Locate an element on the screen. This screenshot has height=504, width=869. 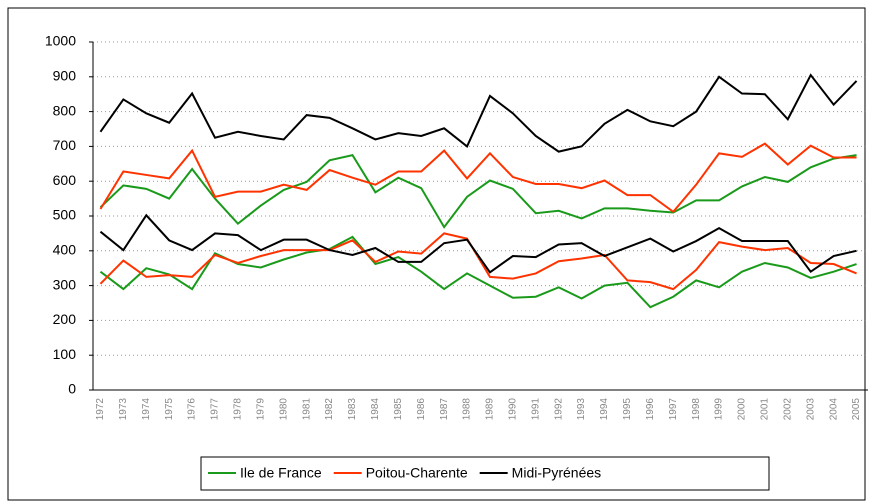
x-tick-label: 1996 is located at coordinates (650, 409).